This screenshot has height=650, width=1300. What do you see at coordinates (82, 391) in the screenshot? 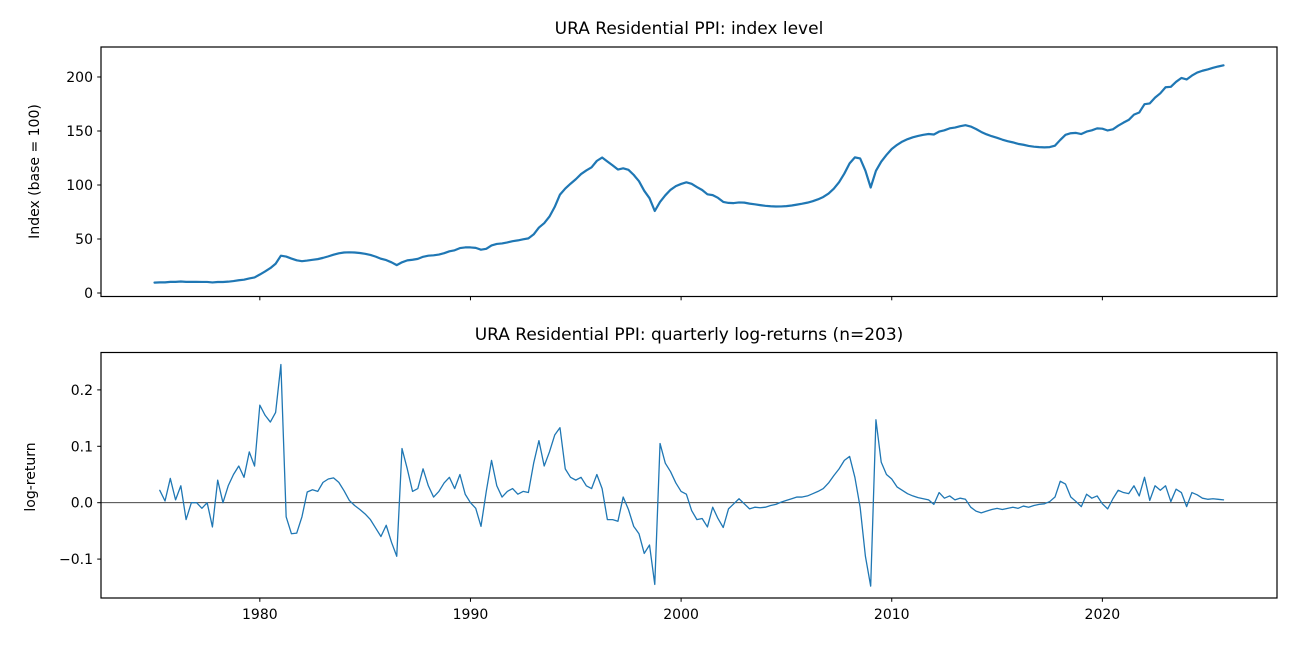
I see `y-tick-label: 0.2` at bounding box center [82, 391].